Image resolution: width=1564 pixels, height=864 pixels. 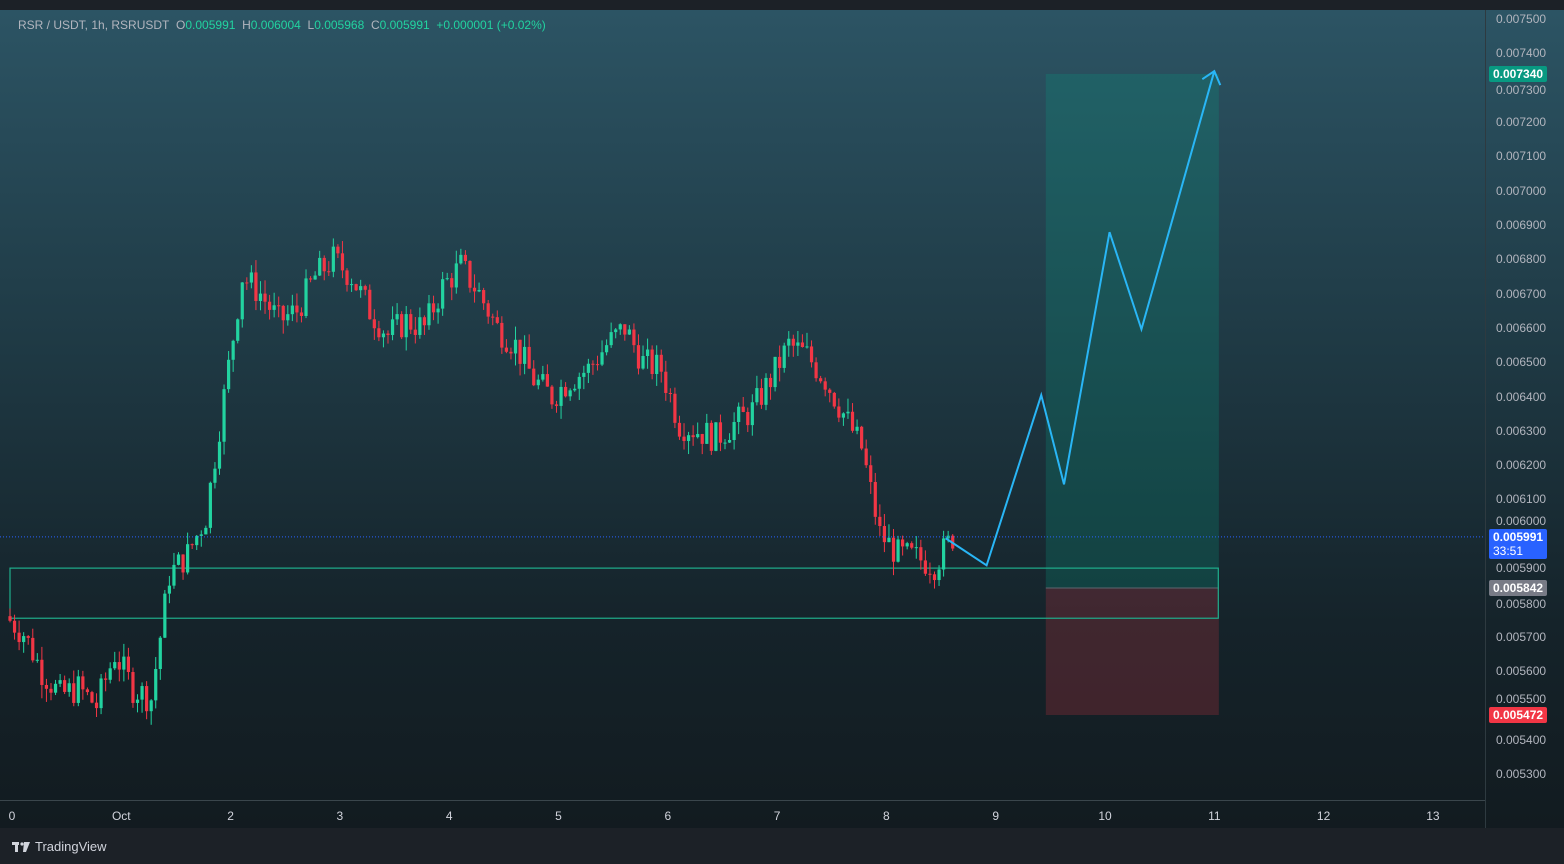 I want to click on price-tick: 0.005900, so click(x=1521, y=568).